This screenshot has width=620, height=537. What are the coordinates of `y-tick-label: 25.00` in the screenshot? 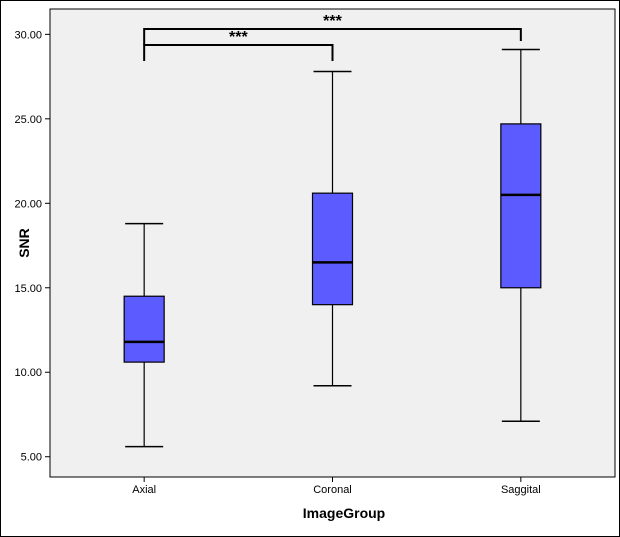 It's located at (28, 120).